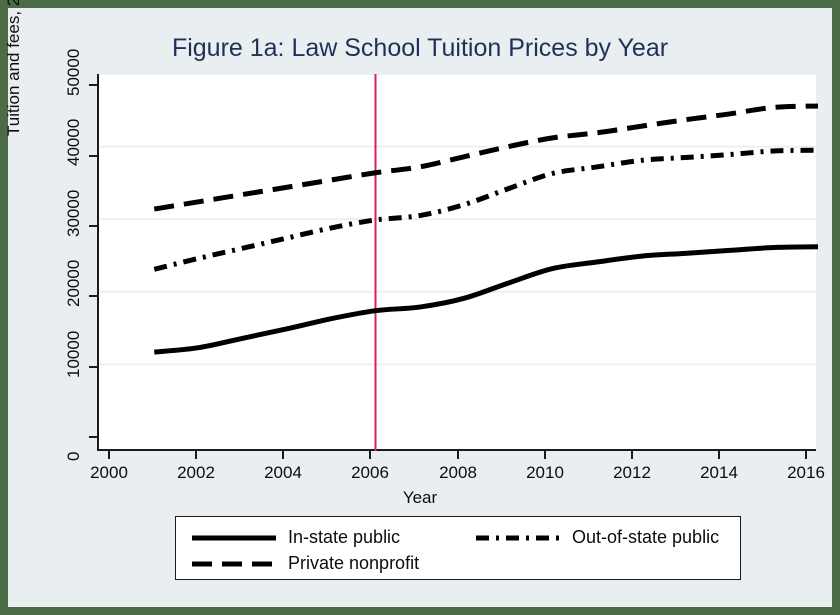 Image resolution: width=840 pixels, height=615 pixels. I want to click on y-tick-label-50000: 50000, so click(73, 72).